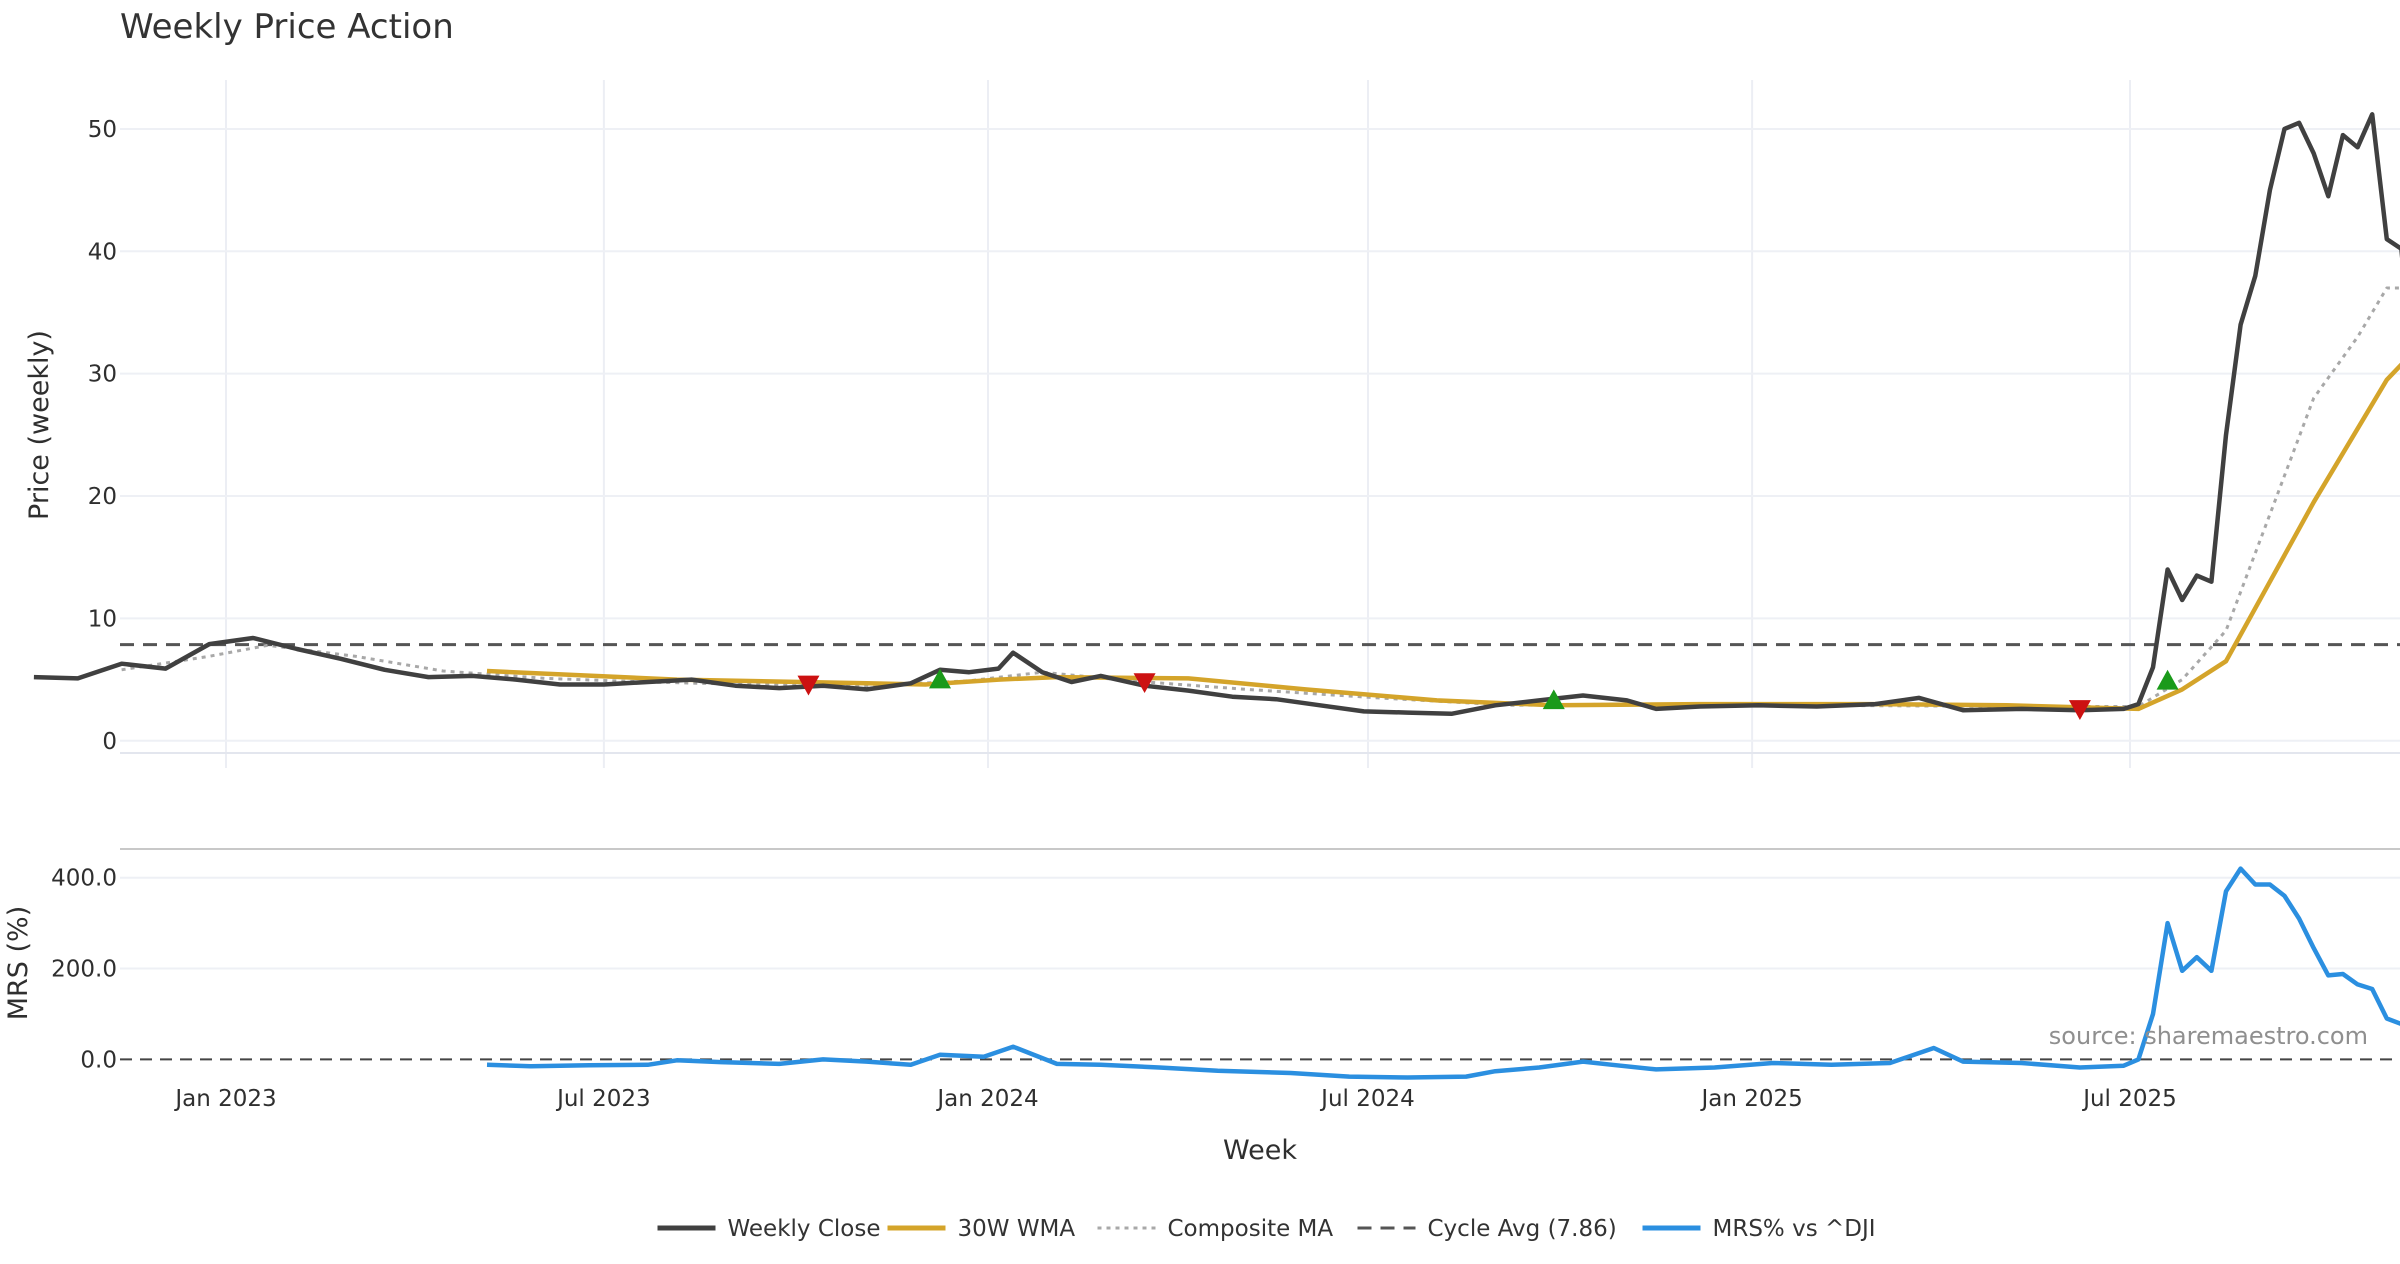 This screenshot has height=1264, width=2400. I want to click on legend-item: Weekly Close, so click(769, 1229).